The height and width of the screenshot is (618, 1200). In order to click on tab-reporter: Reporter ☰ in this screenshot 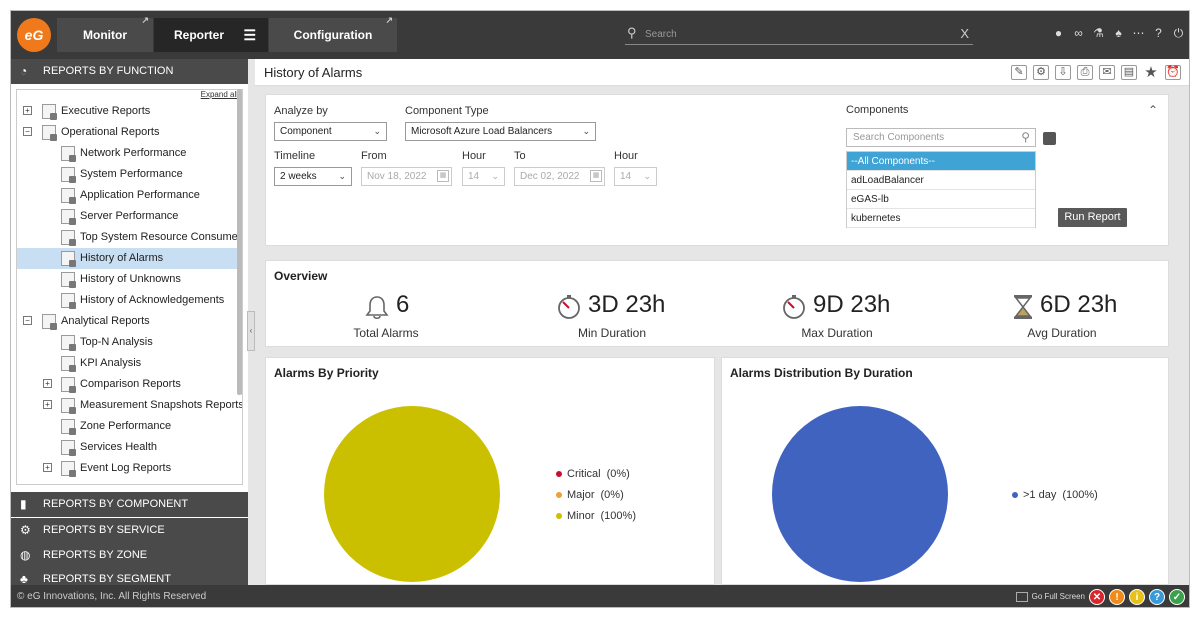, I will do `click(211, 35)`.